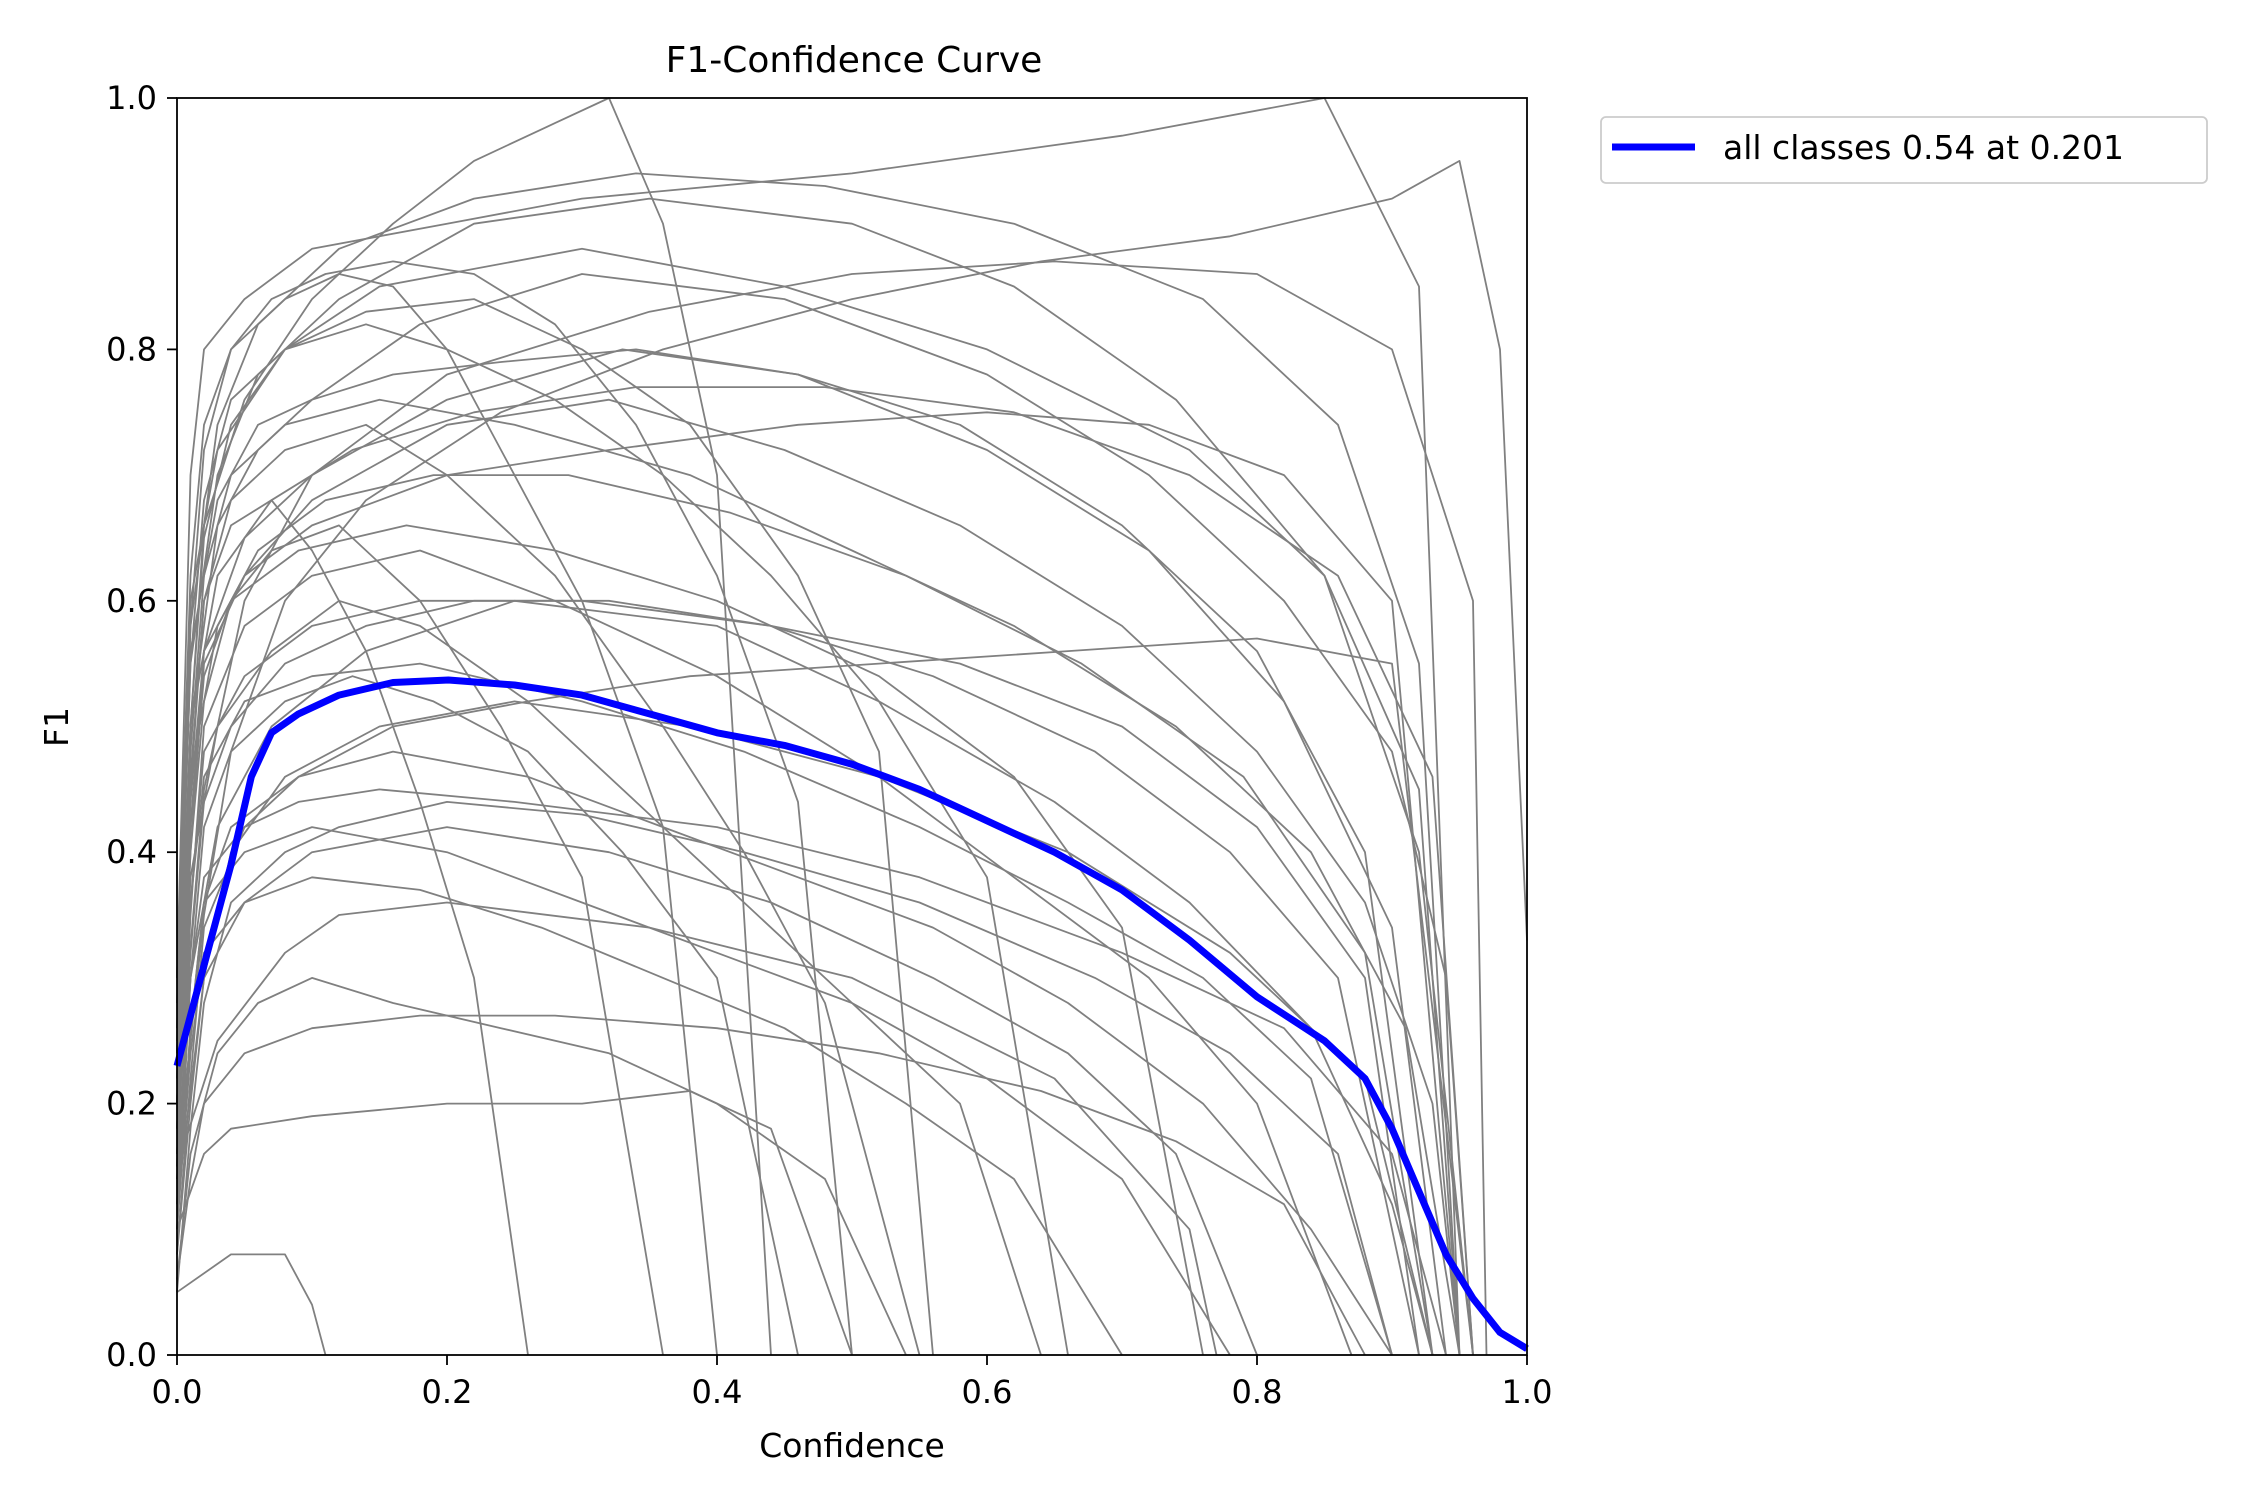 This screenshot has width=2250, height=1500. What do you see at coordinates (131, 98) in the screenshot?
I see `y-tick-label: 1.0` at bounding box center [131, 98].